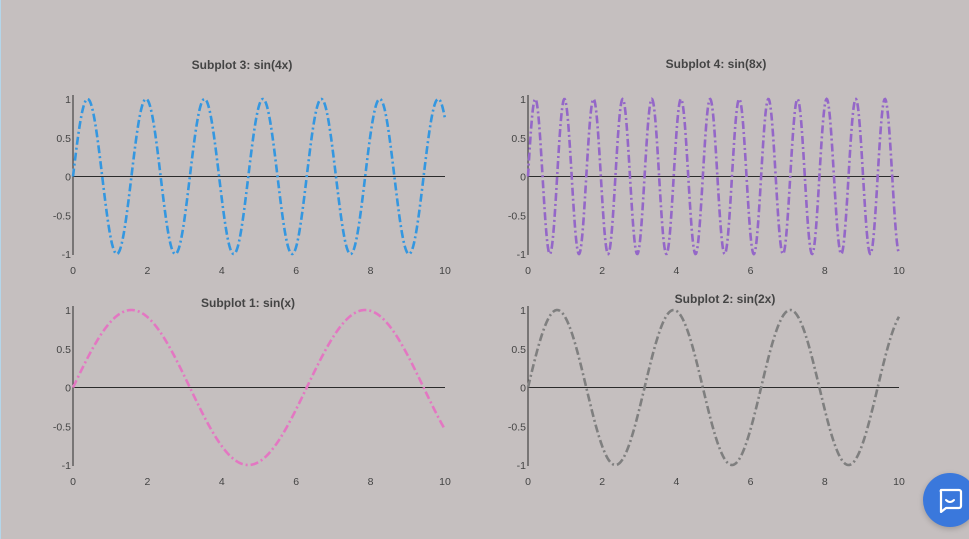 This screenshot has width=969, height=539. Describe the element at coordinates (725, 299) in the screenshot. I see `chart-title: Subplot 2: sin(2x)` at that location.